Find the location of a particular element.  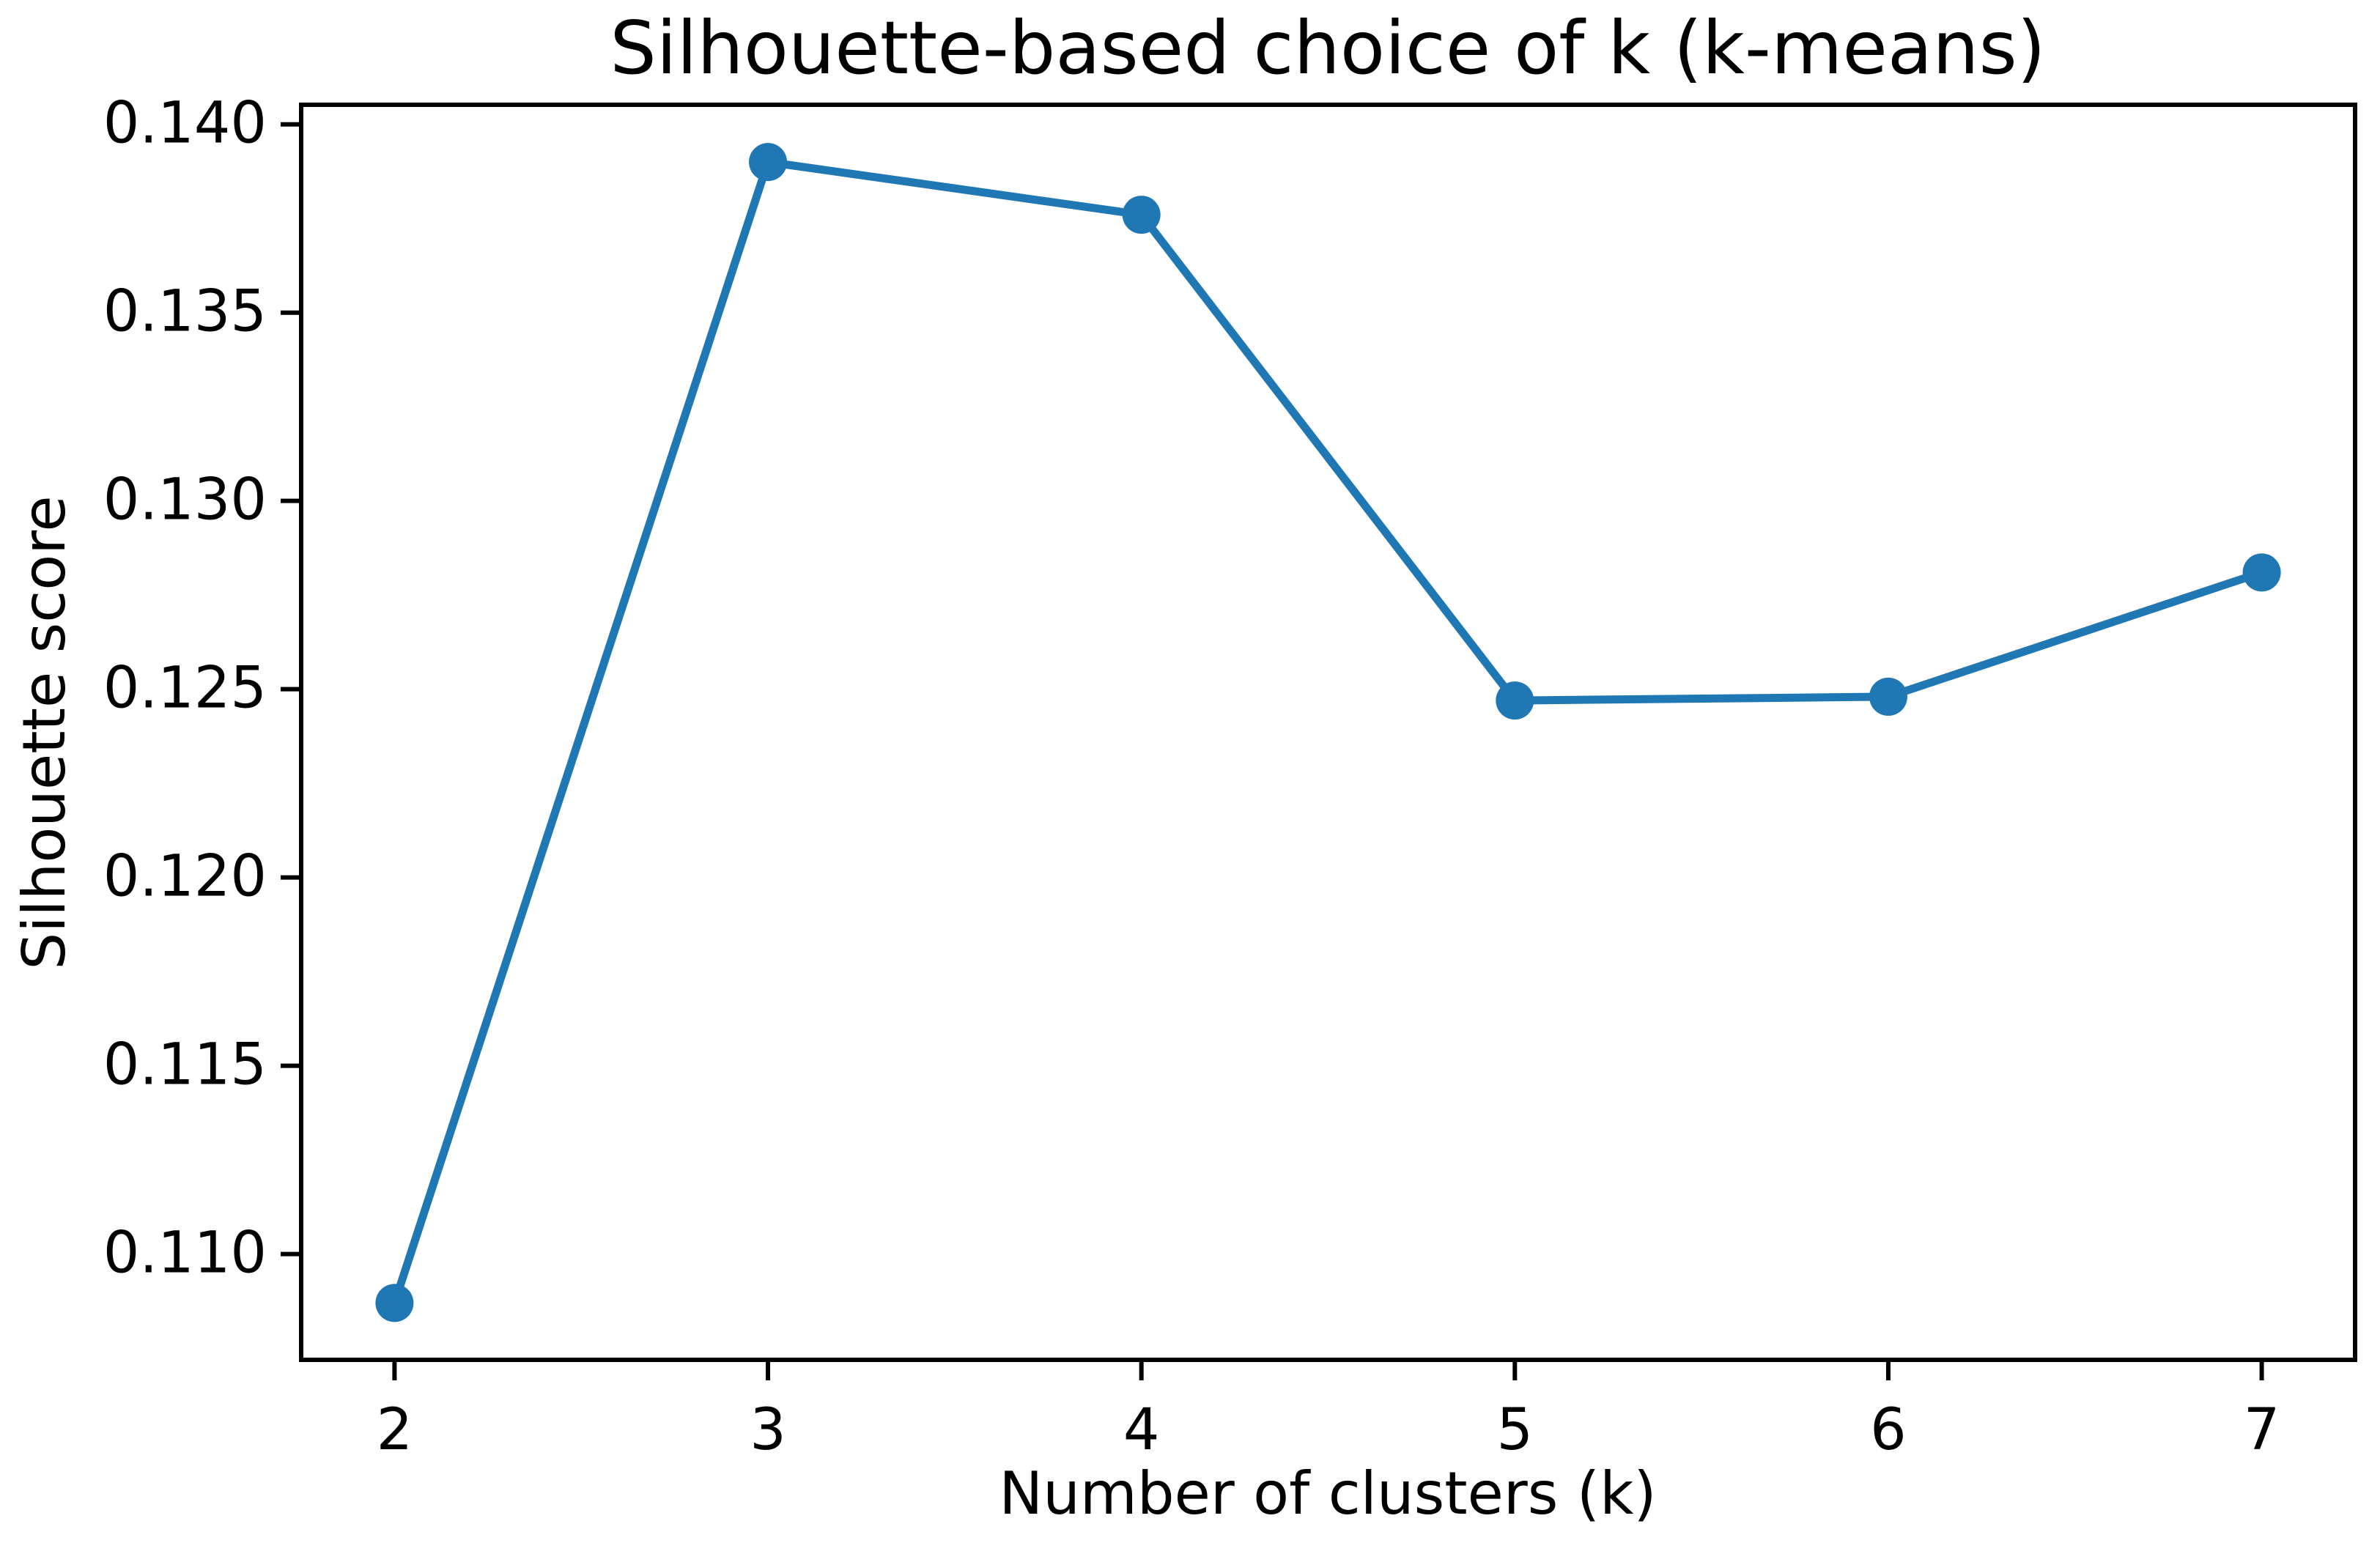

x-tick-label: 3 is located at coordinates (768, 1430).